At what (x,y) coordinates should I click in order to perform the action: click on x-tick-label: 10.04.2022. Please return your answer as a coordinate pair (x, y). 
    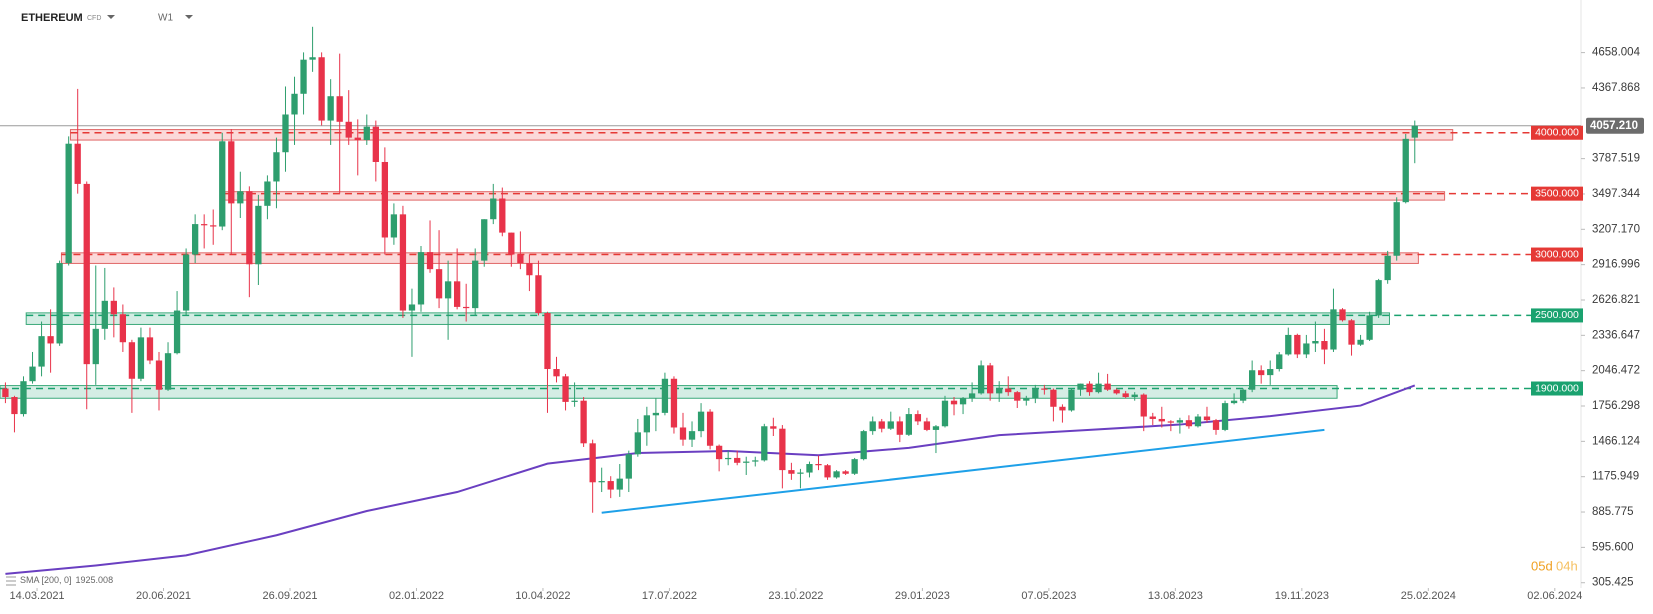
    Looking at the image, I should click on (542, 596).